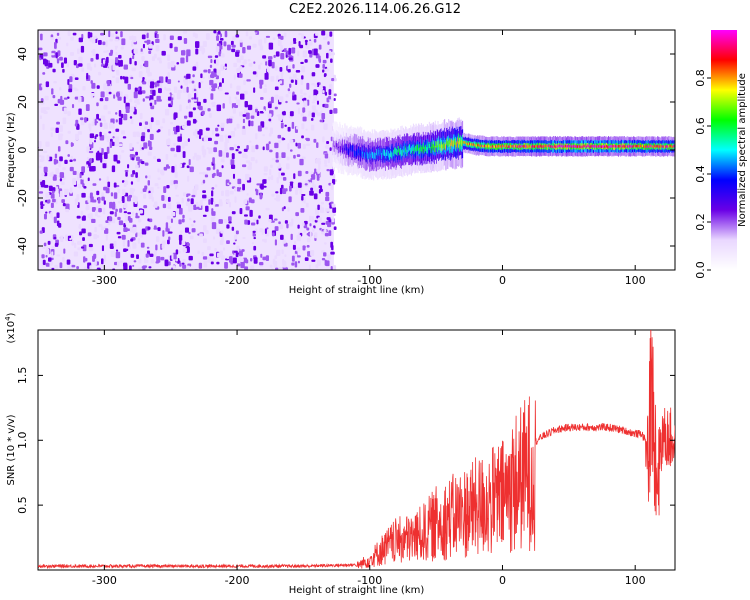 This screenshot has height=600, width=750. Describe the element at coordinates (22, 441) in the screenshot. I see `y-tick-label: 1.0` at that location.